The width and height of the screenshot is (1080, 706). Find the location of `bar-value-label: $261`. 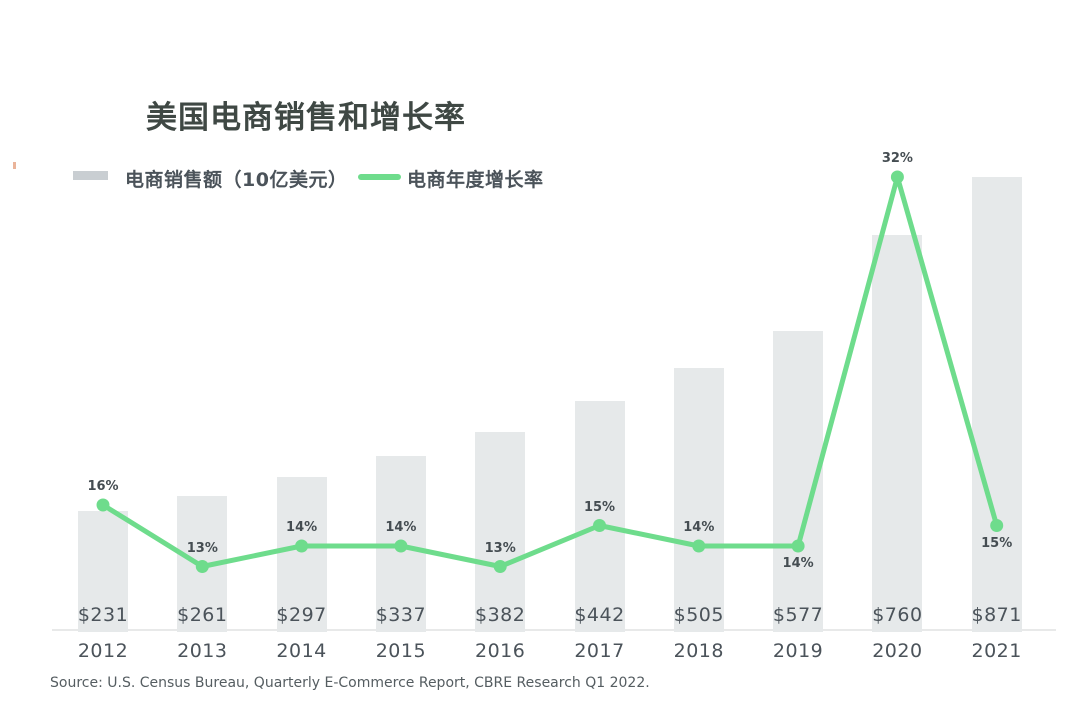

bar-value-label: $261 is located at coordinates (202, 615).